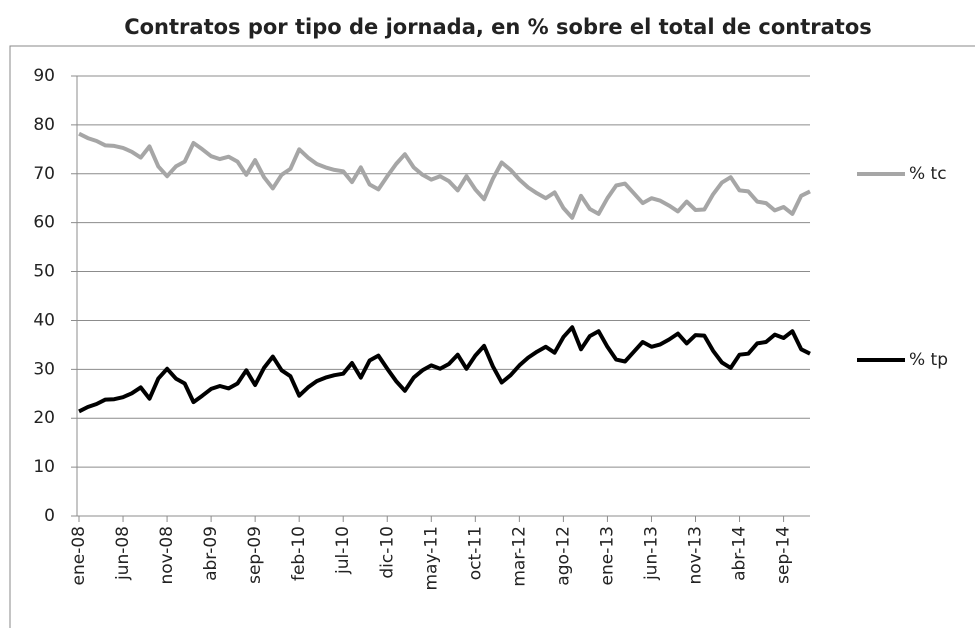 The width and height of the screenshot is (975, 628). I want to click on x-tick-label: sep-14, so click(784, 555).